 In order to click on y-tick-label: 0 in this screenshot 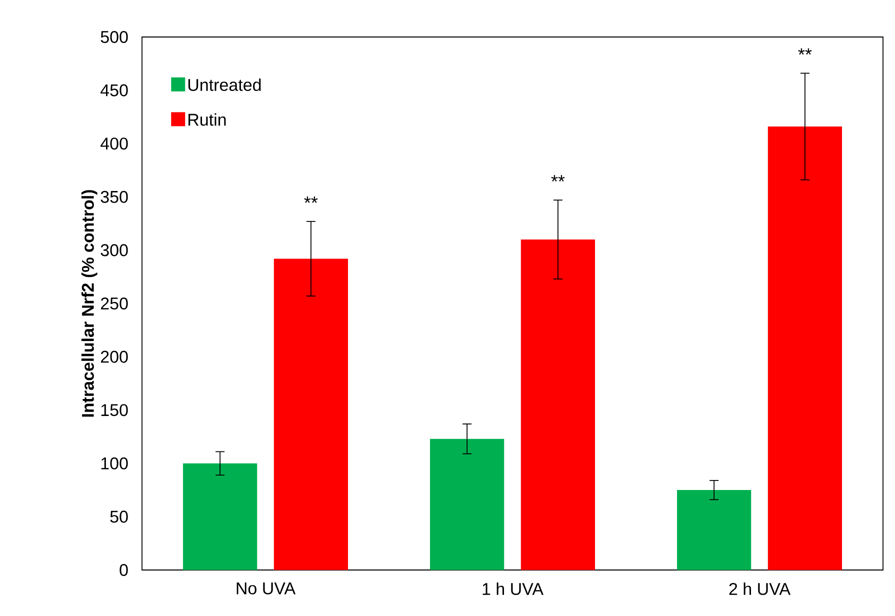, I will do `click(124, 570)`.